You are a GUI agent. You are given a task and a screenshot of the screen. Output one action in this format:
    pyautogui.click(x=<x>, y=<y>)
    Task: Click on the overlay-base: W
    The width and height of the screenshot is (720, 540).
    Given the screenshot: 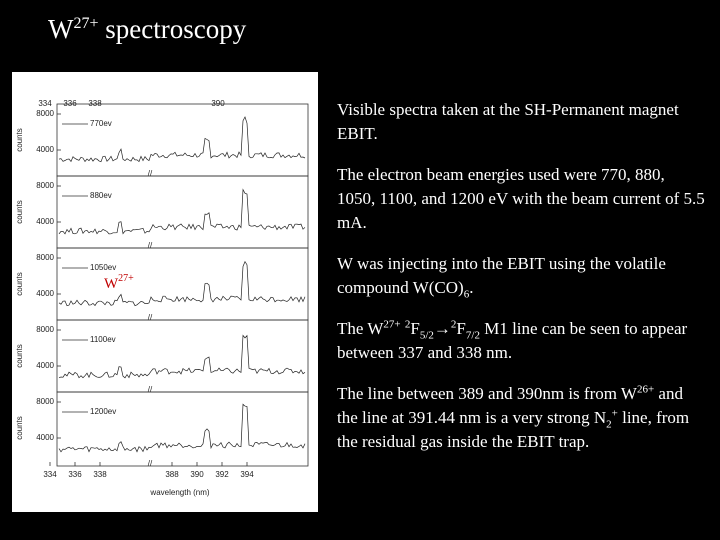 What is the action you would take?
    pyautogui.click(x=111, y=284)
    